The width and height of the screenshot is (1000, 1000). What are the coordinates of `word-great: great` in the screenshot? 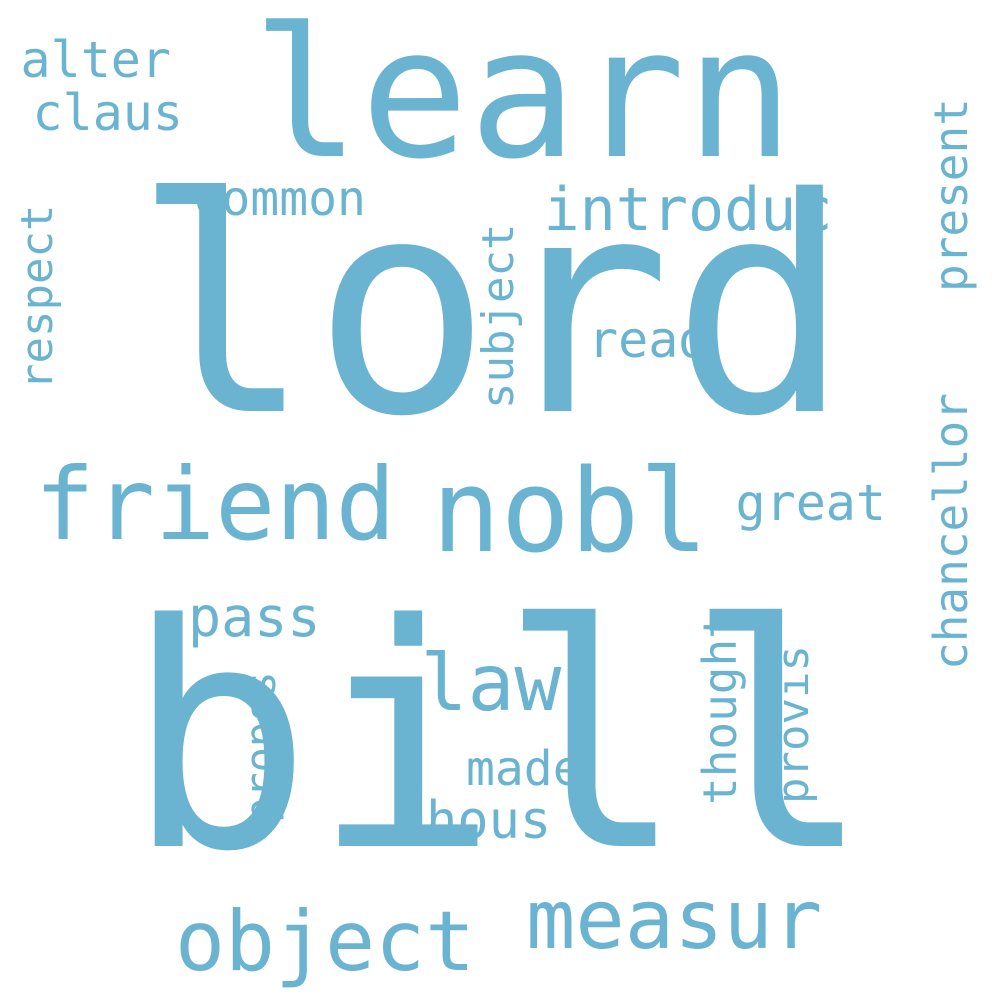 It's located at (811, 503).